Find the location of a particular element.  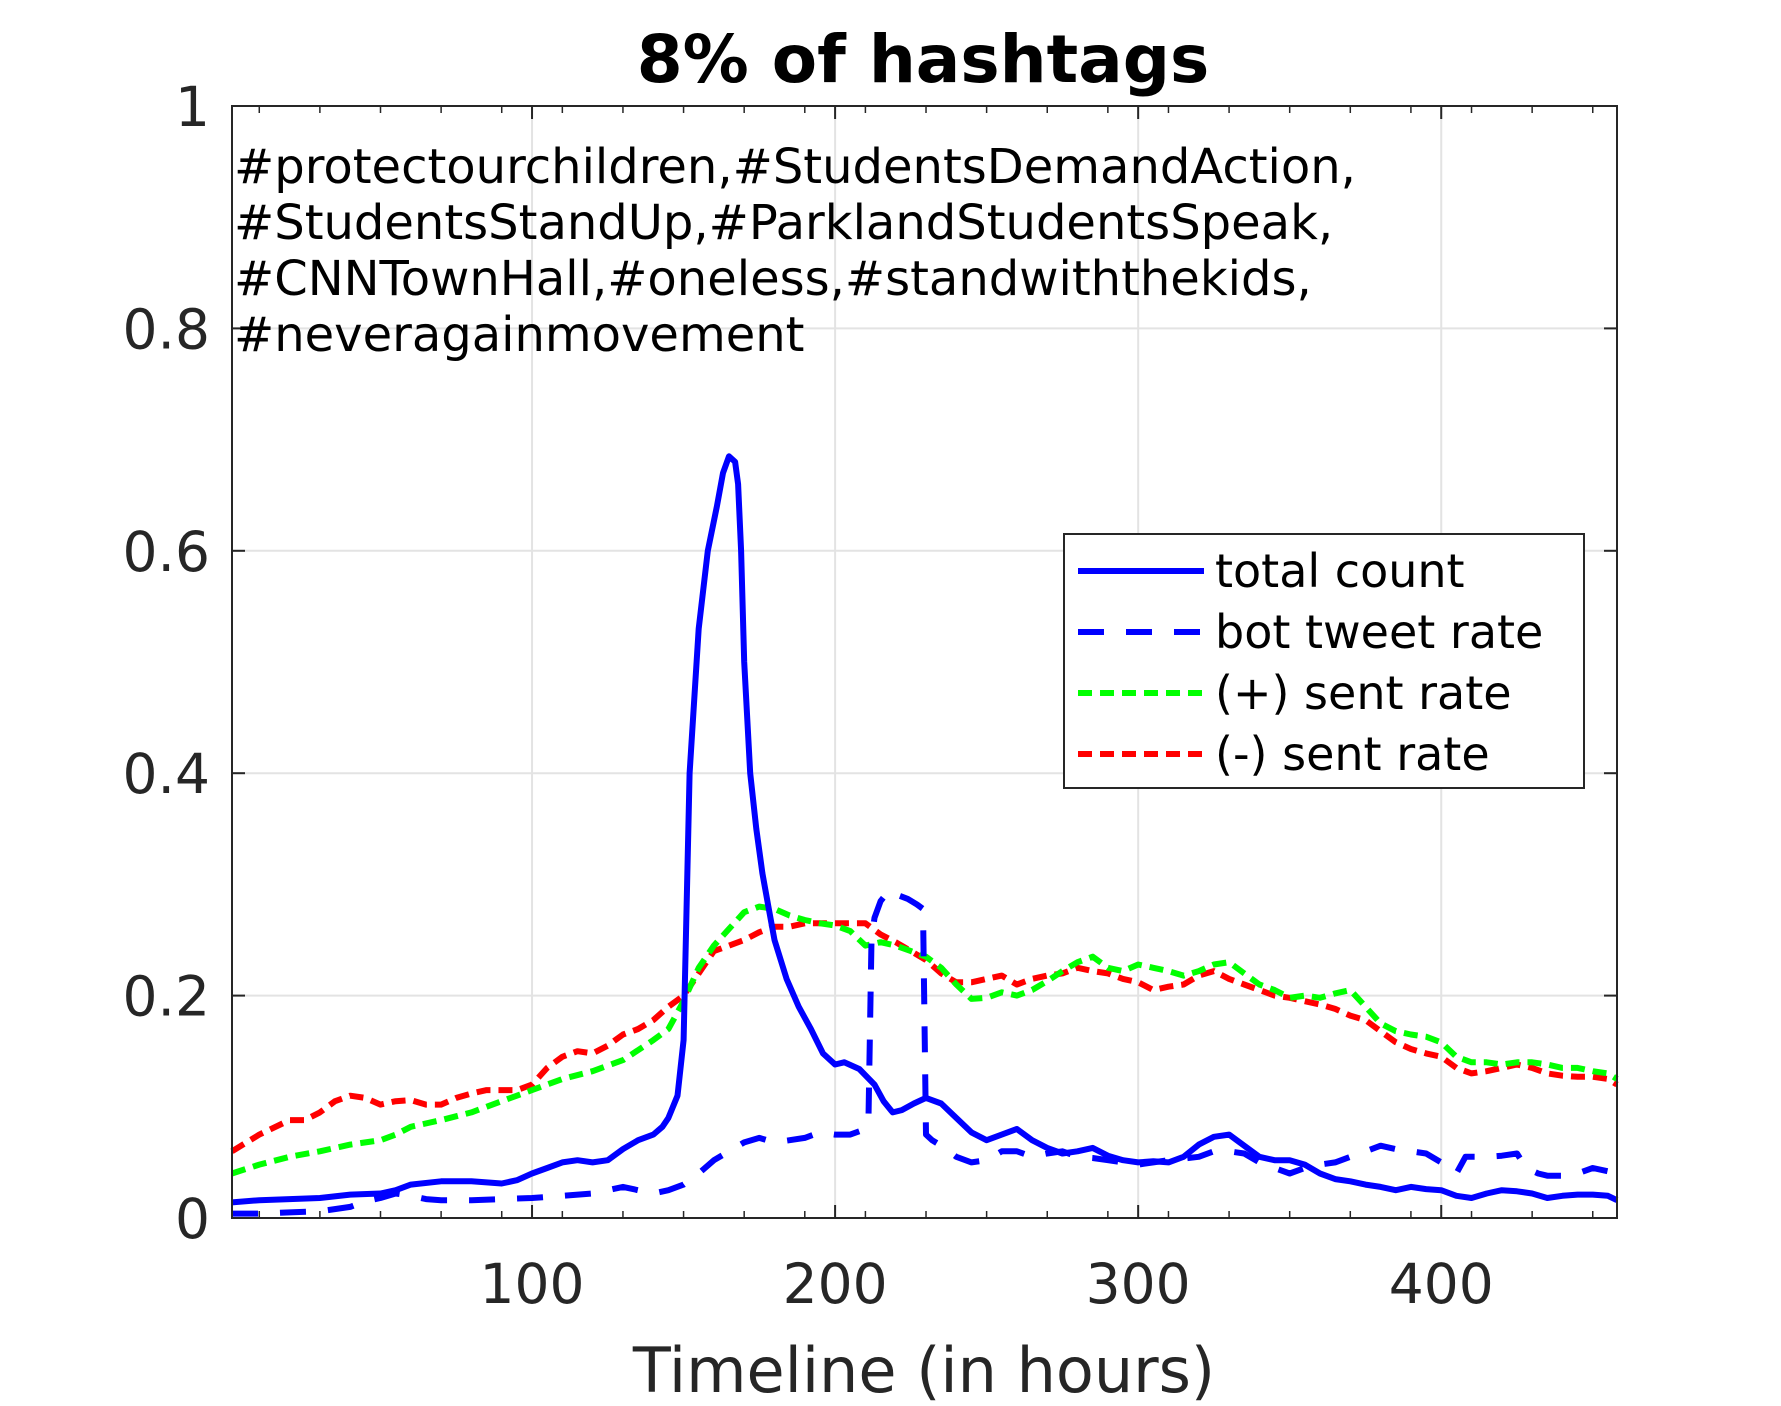

y-tick-label: 0.8 is located at coordinates (166, 329).